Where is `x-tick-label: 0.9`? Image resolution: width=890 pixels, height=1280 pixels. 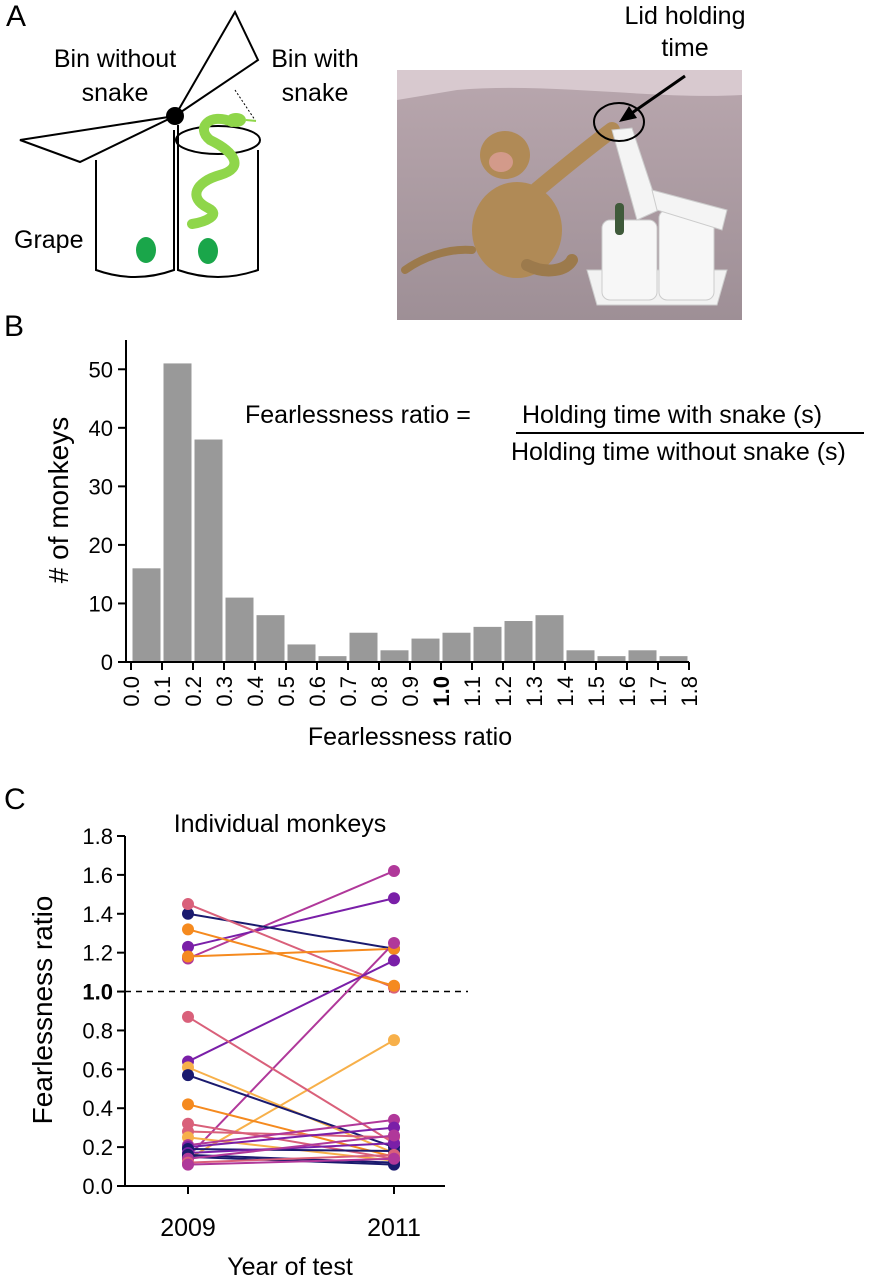
x-tick-label: 0.9 is located at coordinates (410, 691).